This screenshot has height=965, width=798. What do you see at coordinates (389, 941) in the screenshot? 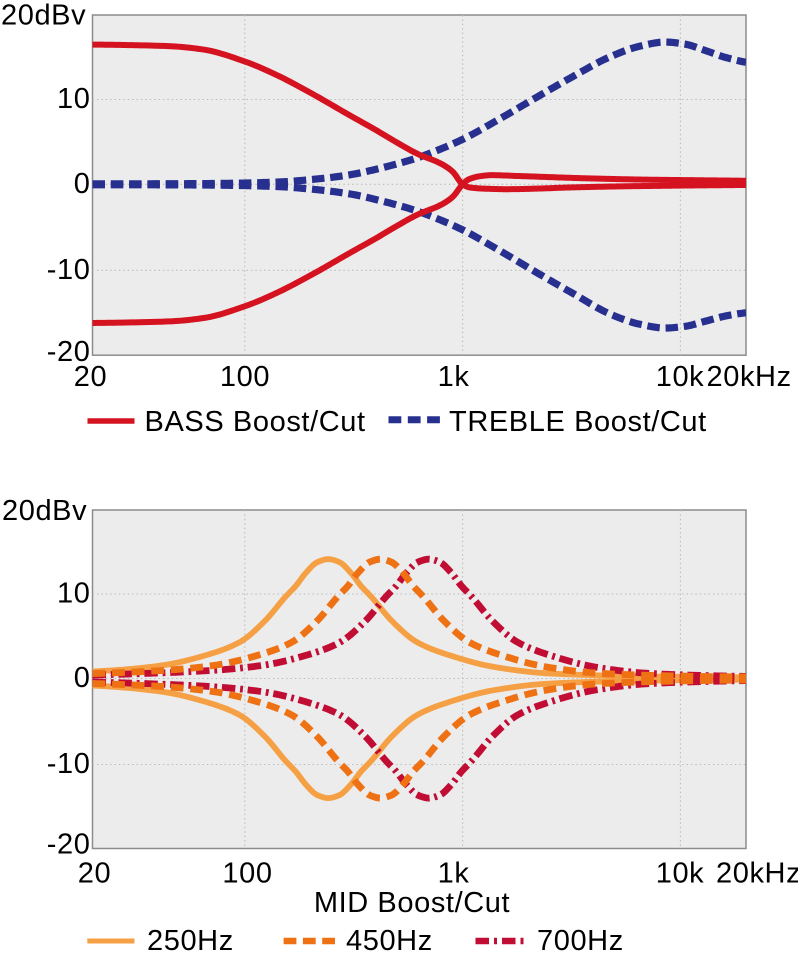
I see `svg-text: 450Hz` at bounding box center [389, 941].